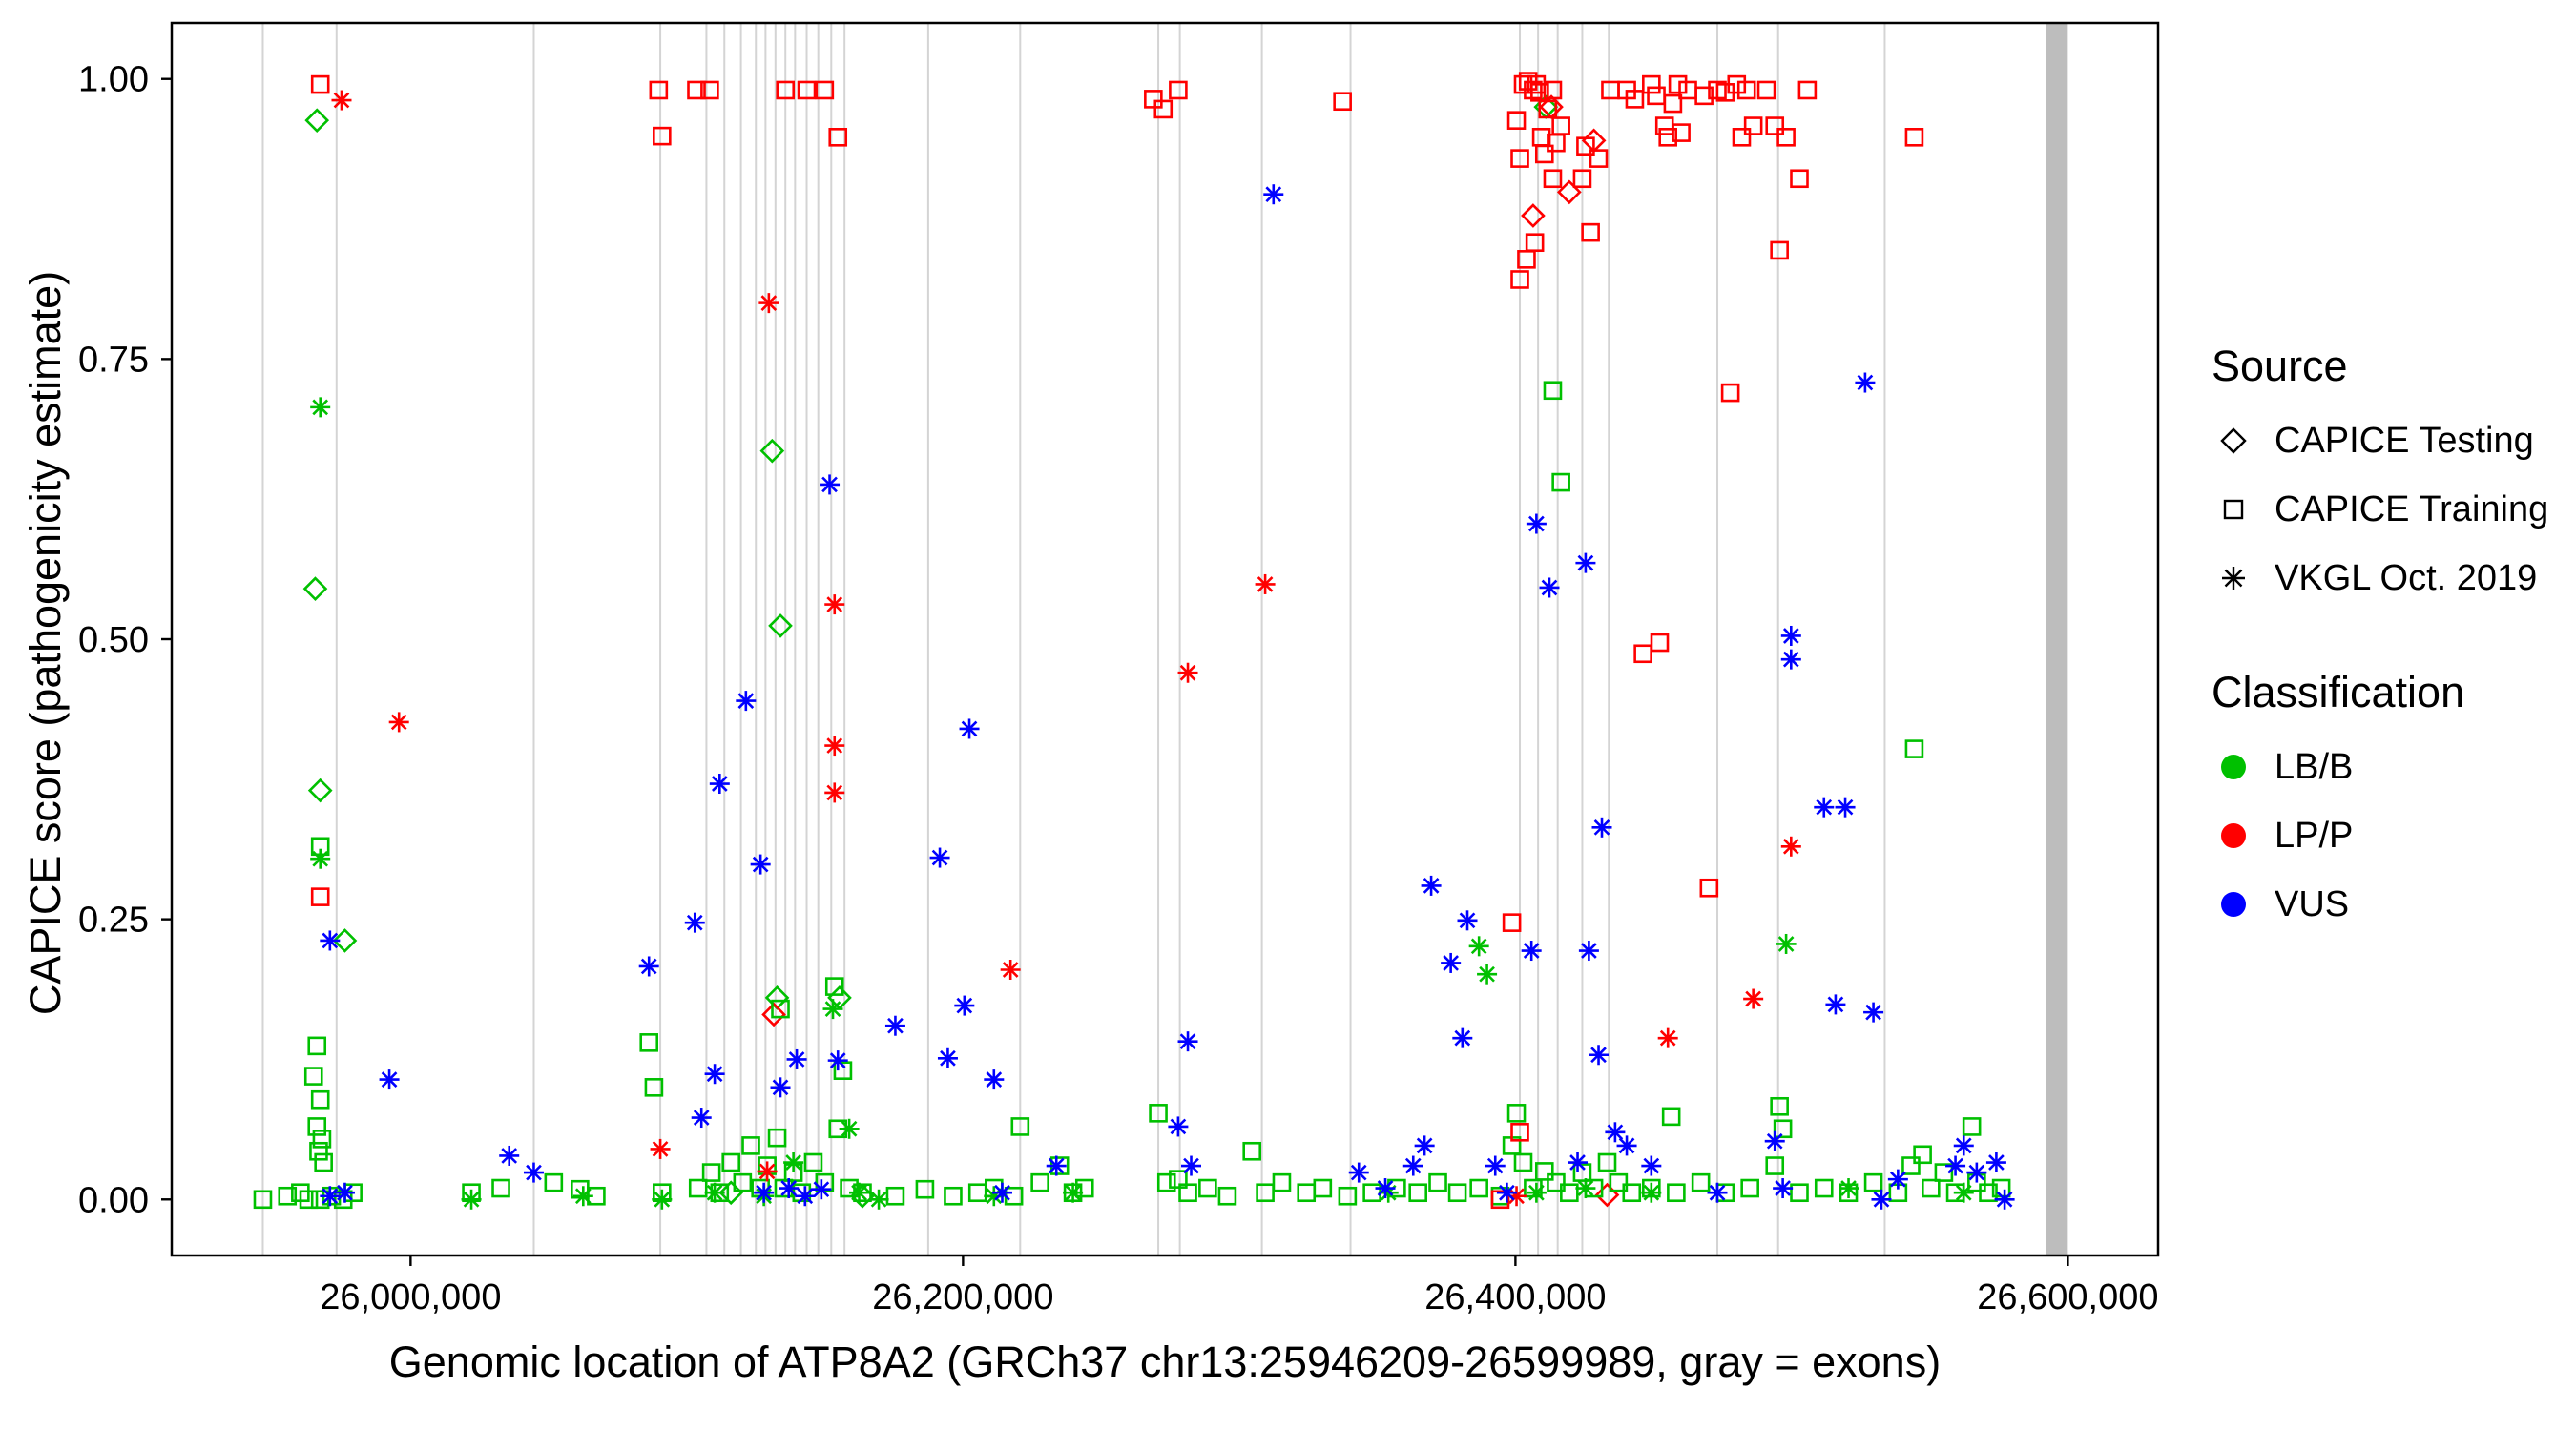 Image resolution: width=2576 pixels, height=1431 pixels. What do you see at coordinates (2233, 904) in the screenshot?
I see `vus-dot-icon` at bounding box center [2233, 904].